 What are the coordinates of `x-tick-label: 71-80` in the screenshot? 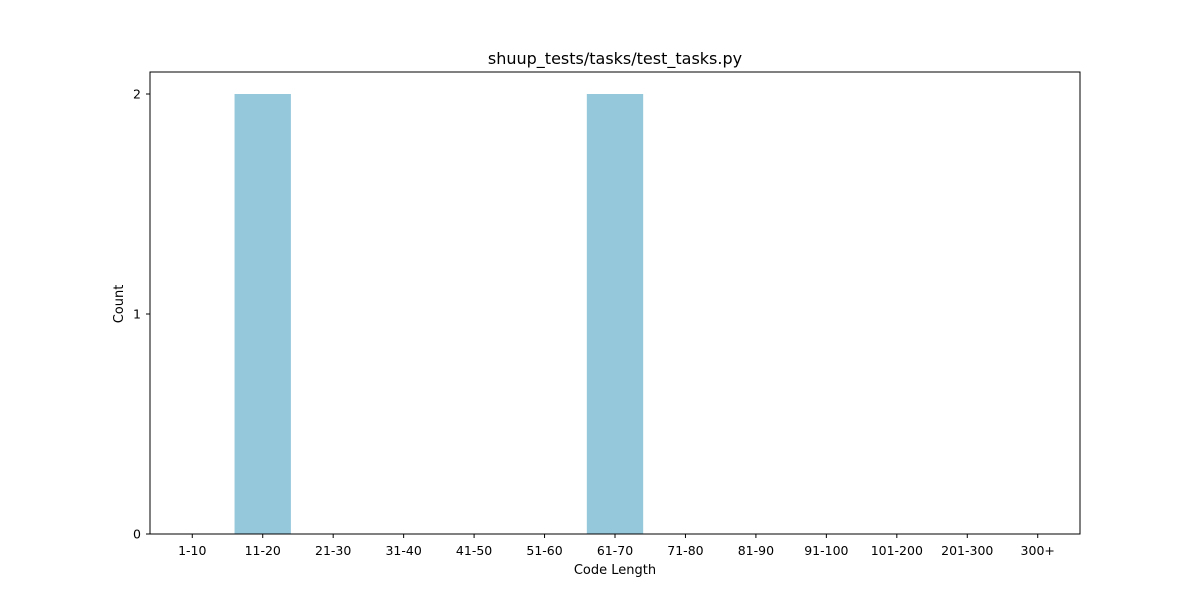 It's located at (685, 550).